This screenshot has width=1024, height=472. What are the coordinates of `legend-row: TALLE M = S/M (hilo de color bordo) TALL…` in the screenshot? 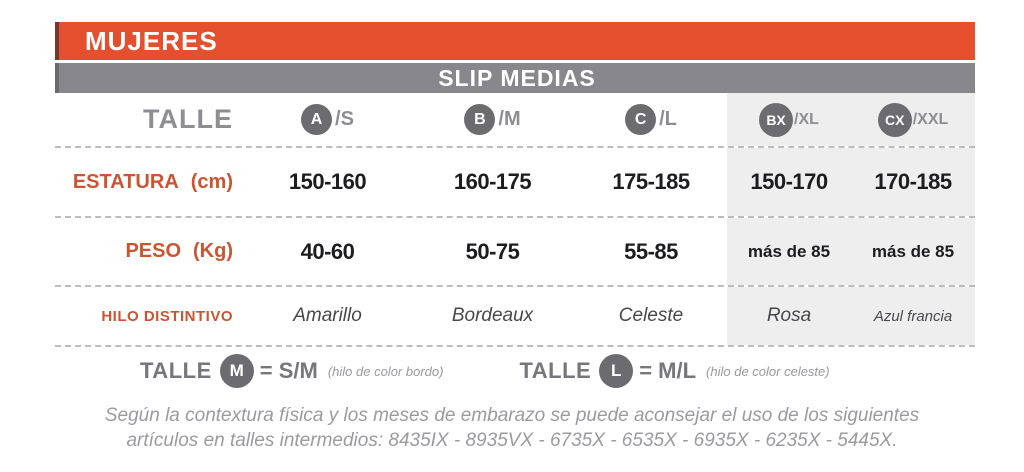 It's located at (515, 371).